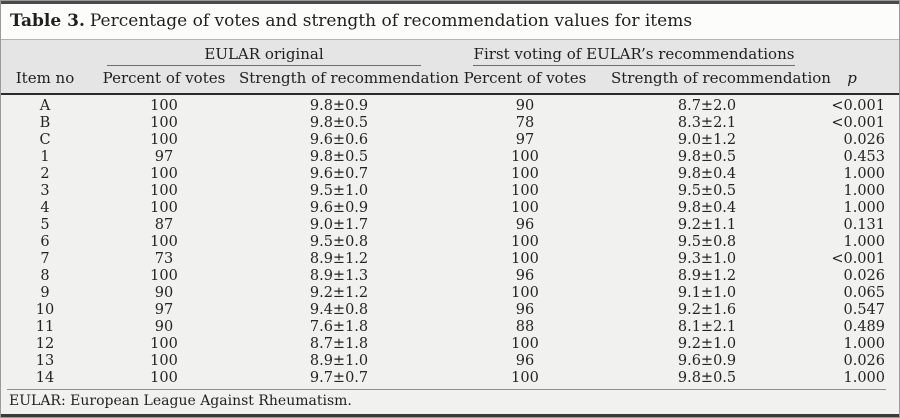 The image size is (900, 418). I want to click on cell-strength-original: 8.9±1.0, so click(339, 361).